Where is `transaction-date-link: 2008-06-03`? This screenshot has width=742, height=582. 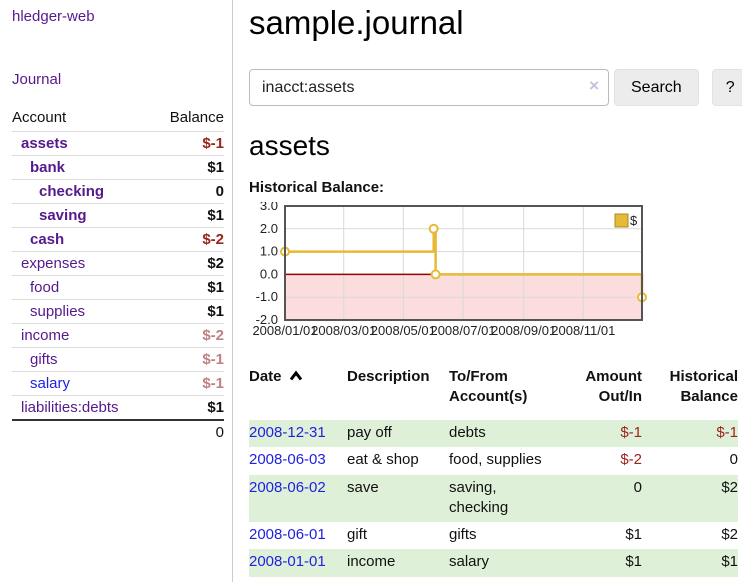
transaction-date-link: 2008-06-03 is located at coordinates (287, 460).